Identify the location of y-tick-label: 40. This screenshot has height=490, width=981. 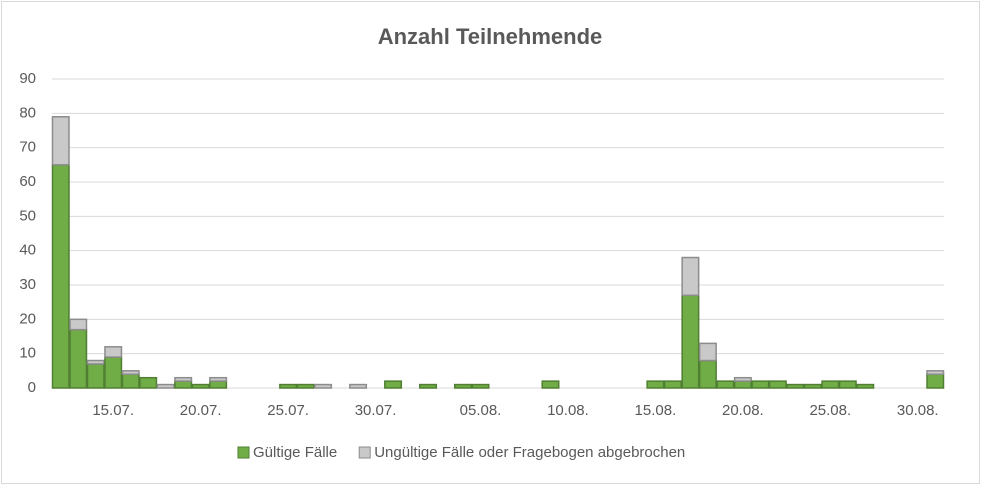
(27, 250).